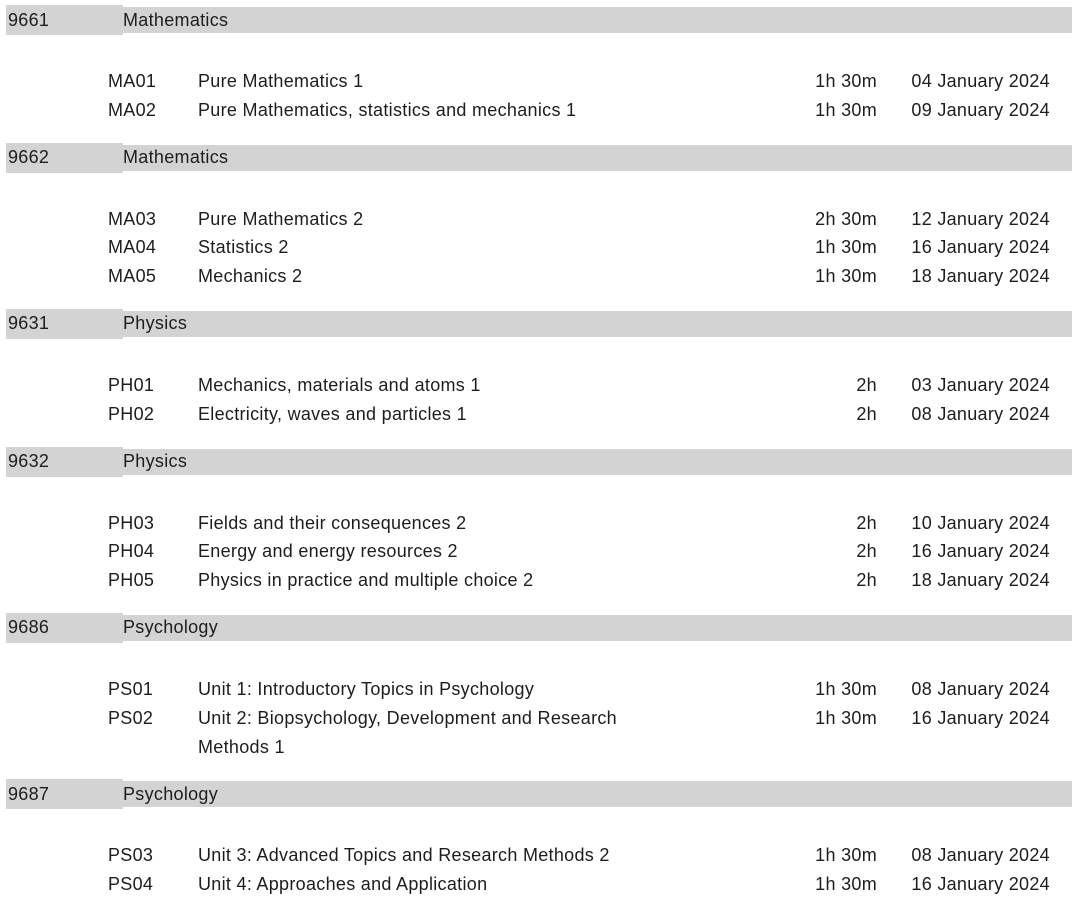  Describe the element at coordinates (64, 627) in the screenshot. I see `section-code-cell: 9686` at that location.